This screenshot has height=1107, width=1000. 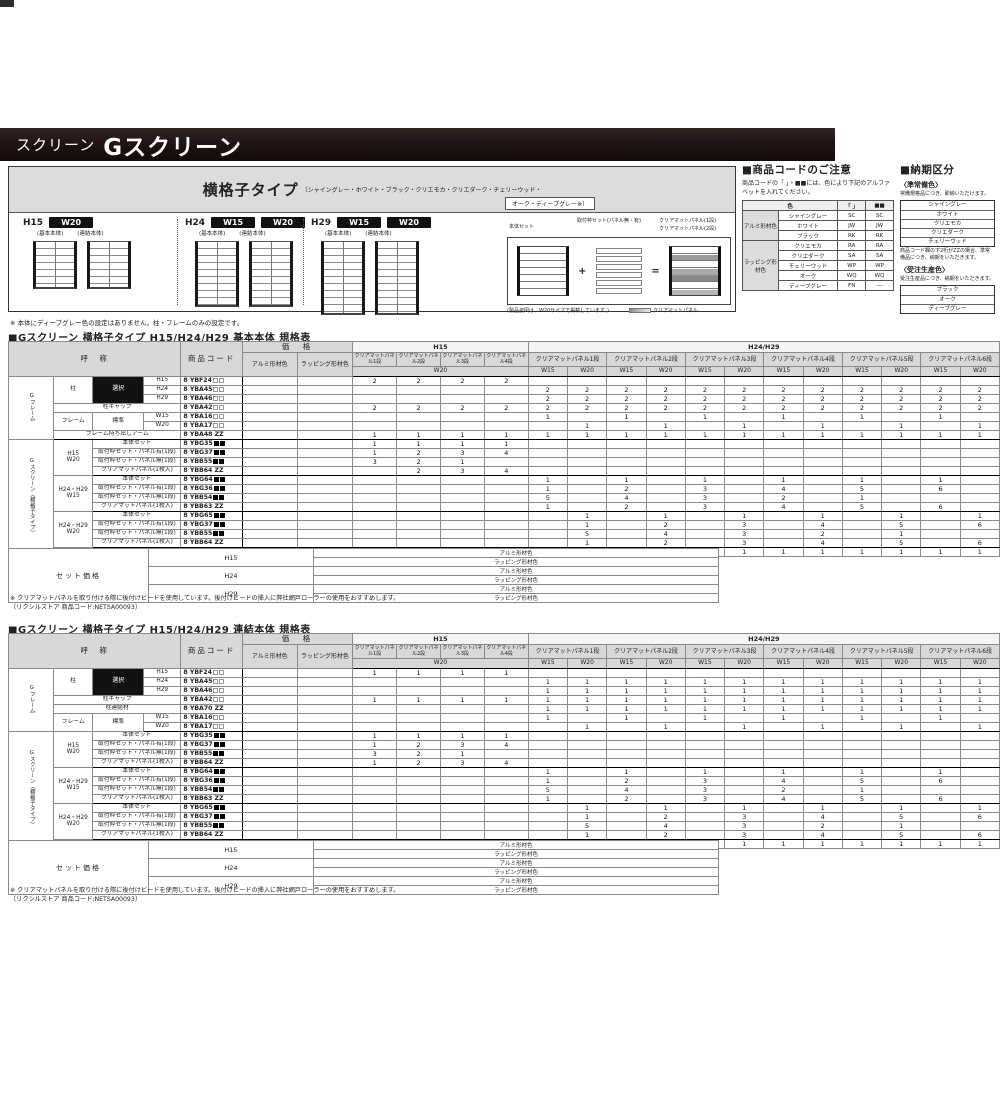 What do you see at coordinates (879, 275) in the screenshot?
I see `square-code: WQ` at bounding box center [879, 275].